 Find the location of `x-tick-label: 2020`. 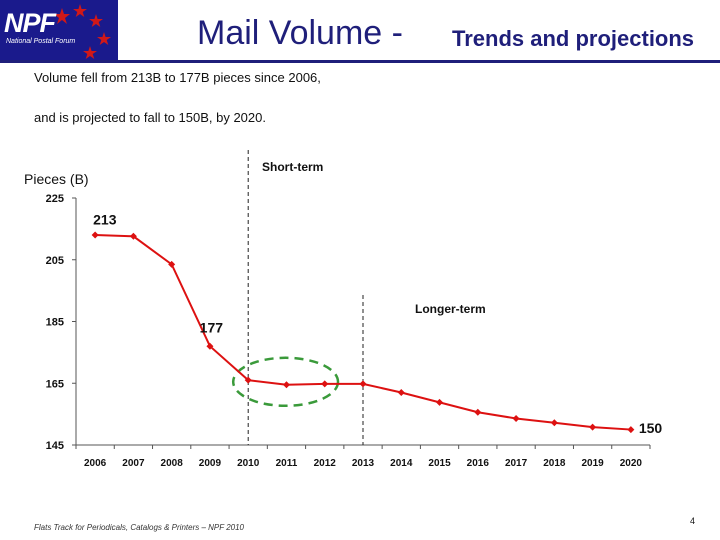

x-tick-label: 2020 is located at coordinates (631, 463).